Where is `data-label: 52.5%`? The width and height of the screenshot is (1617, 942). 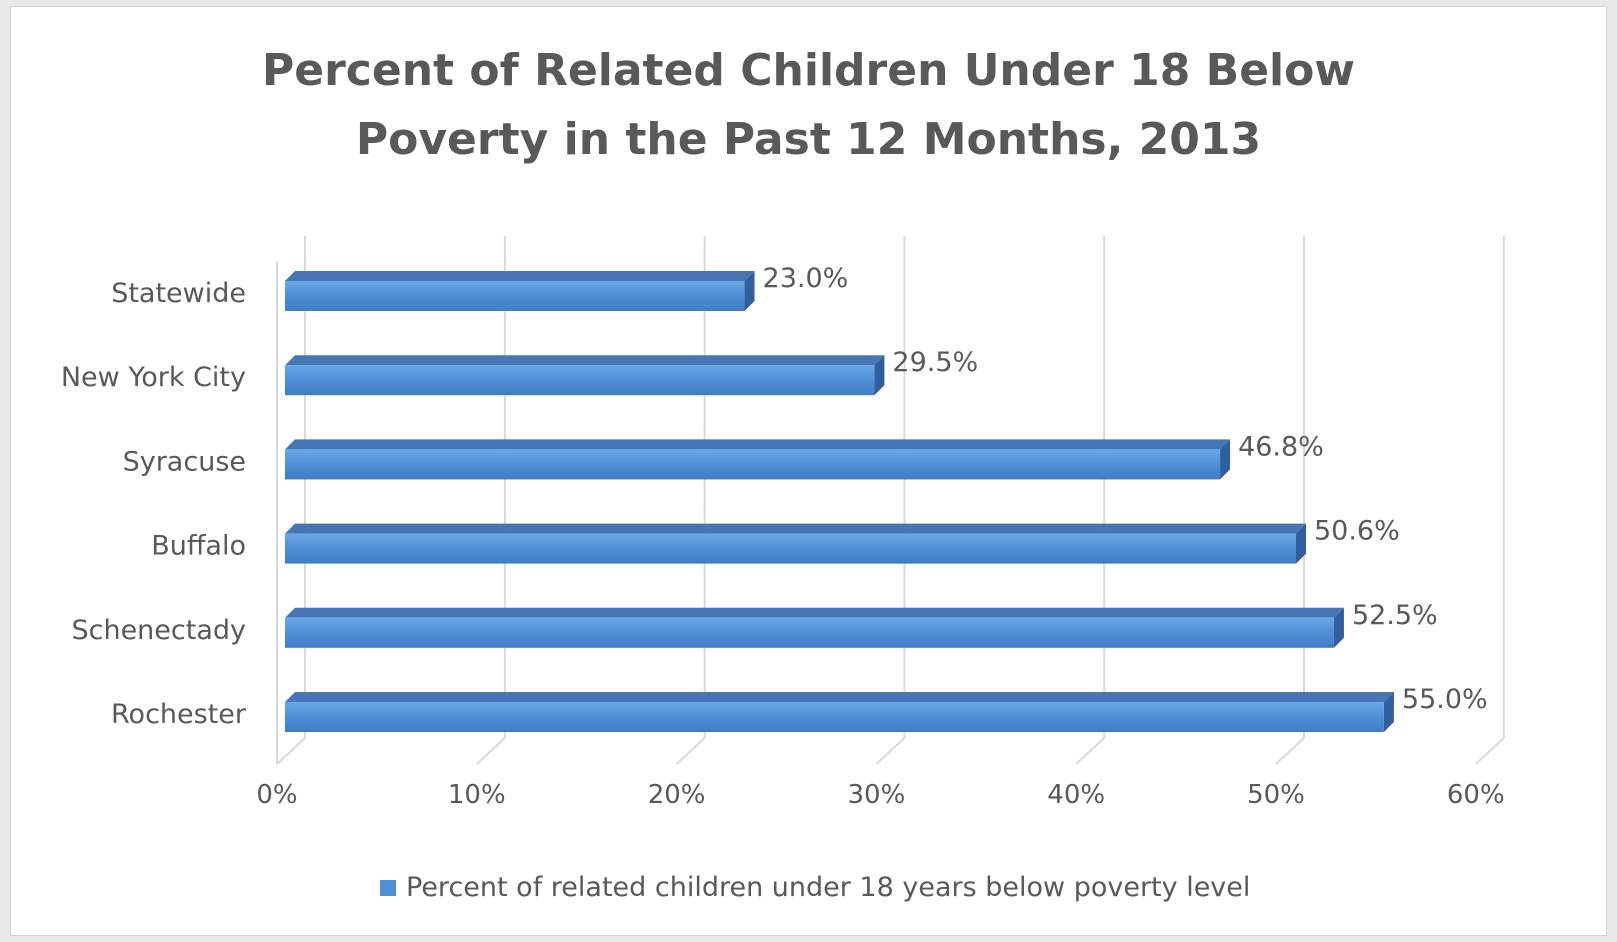 data-label: 52.5% is located at coordinates (1395, 615).